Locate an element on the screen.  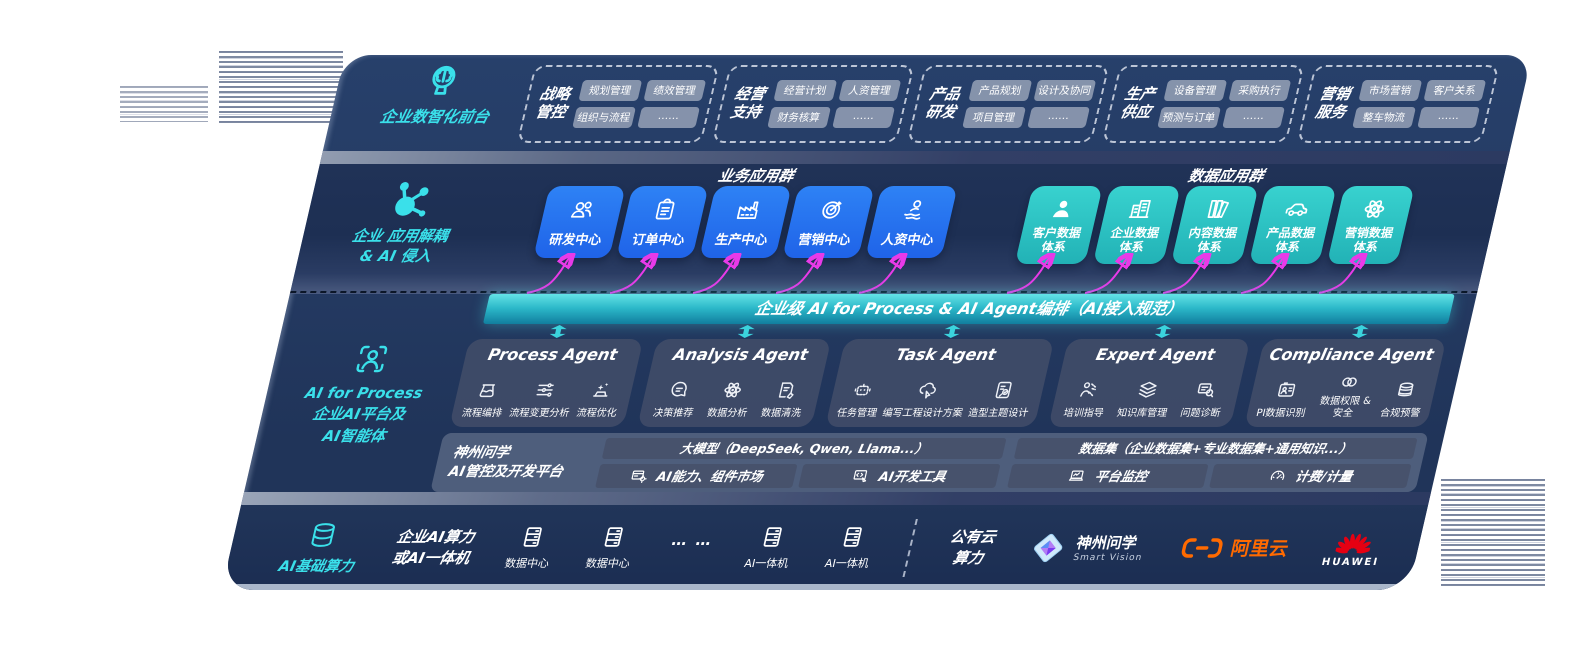
double-arrow-icon is located at coordinates (746, 331).